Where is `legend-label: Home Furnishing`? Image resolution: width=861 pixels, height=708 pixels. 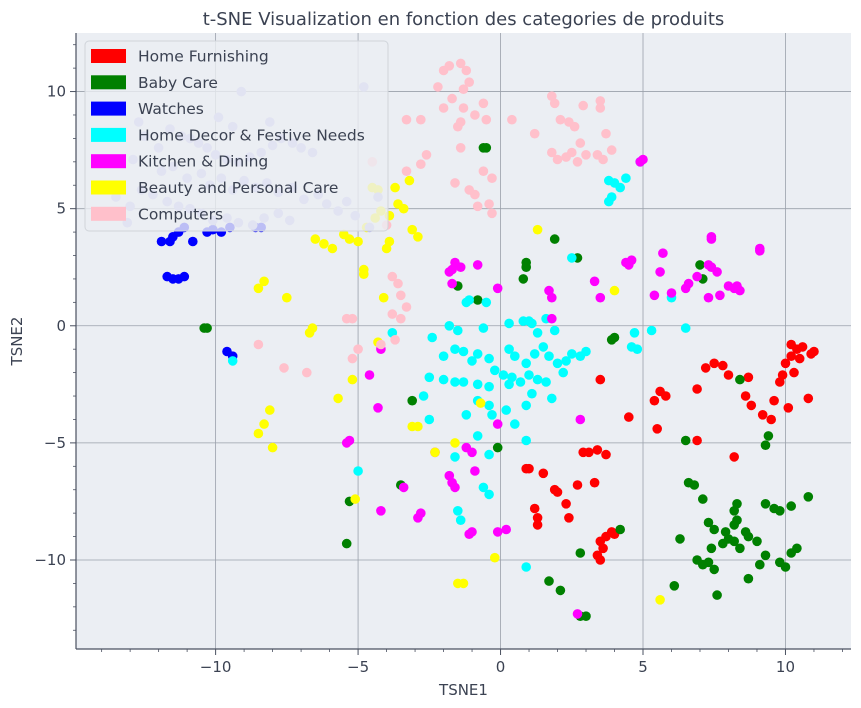
legend-label: Home Furnishing is located at coordinates (203, 57).